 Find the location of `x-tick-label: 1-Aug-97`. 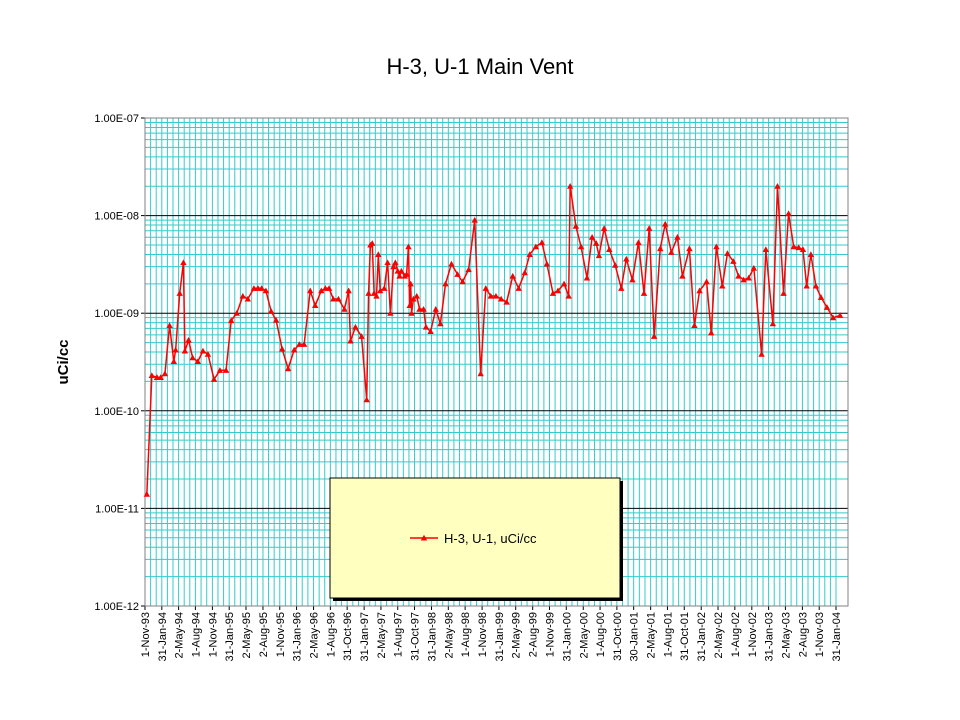

x-tick-label: 1-Aug-97 is located at coordinates (399, 634).